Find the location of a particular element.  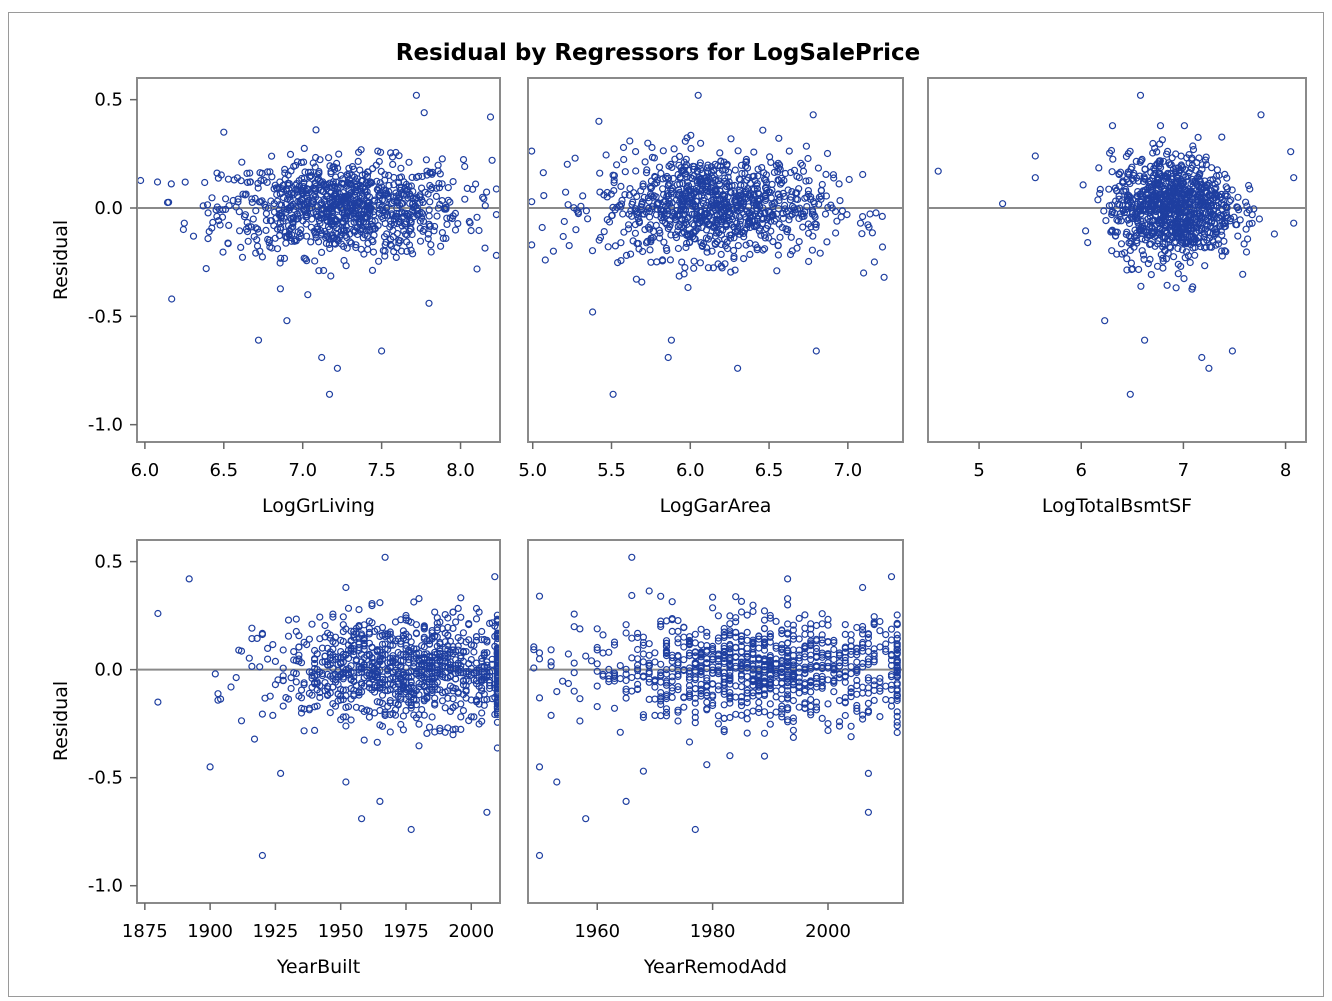

x-tick-label: 7.0 is located at coordinates (848, 470).